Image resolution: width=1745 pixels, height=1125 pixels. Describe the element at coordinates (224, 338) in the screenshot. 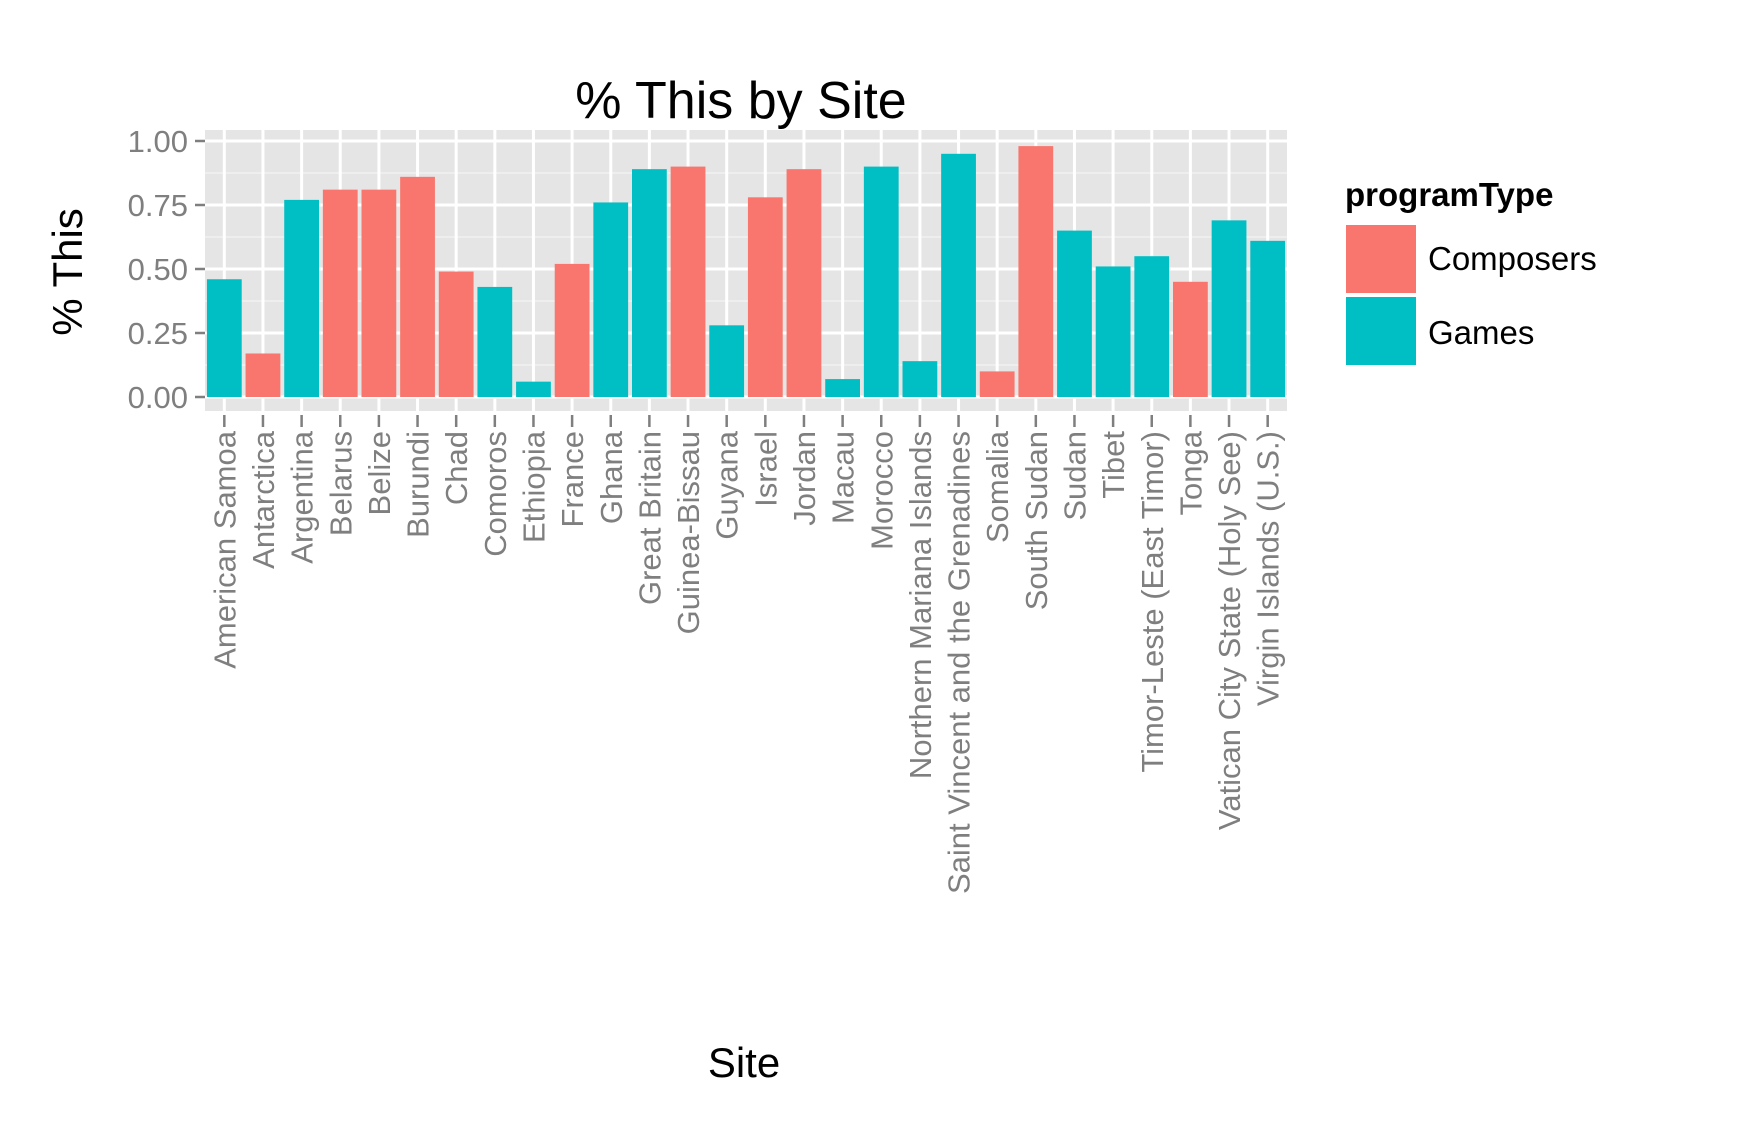

I see `bar-american-samoa` at that location.